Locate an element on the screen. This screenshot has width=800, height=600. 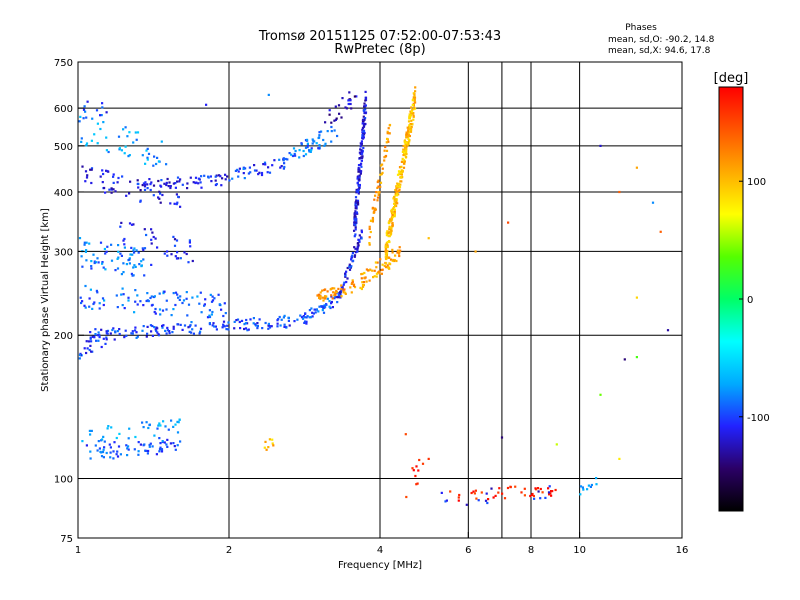
phase-summary-o: mean, sd,O: -90.2, 14.8 is located at coordinates (661, 40).